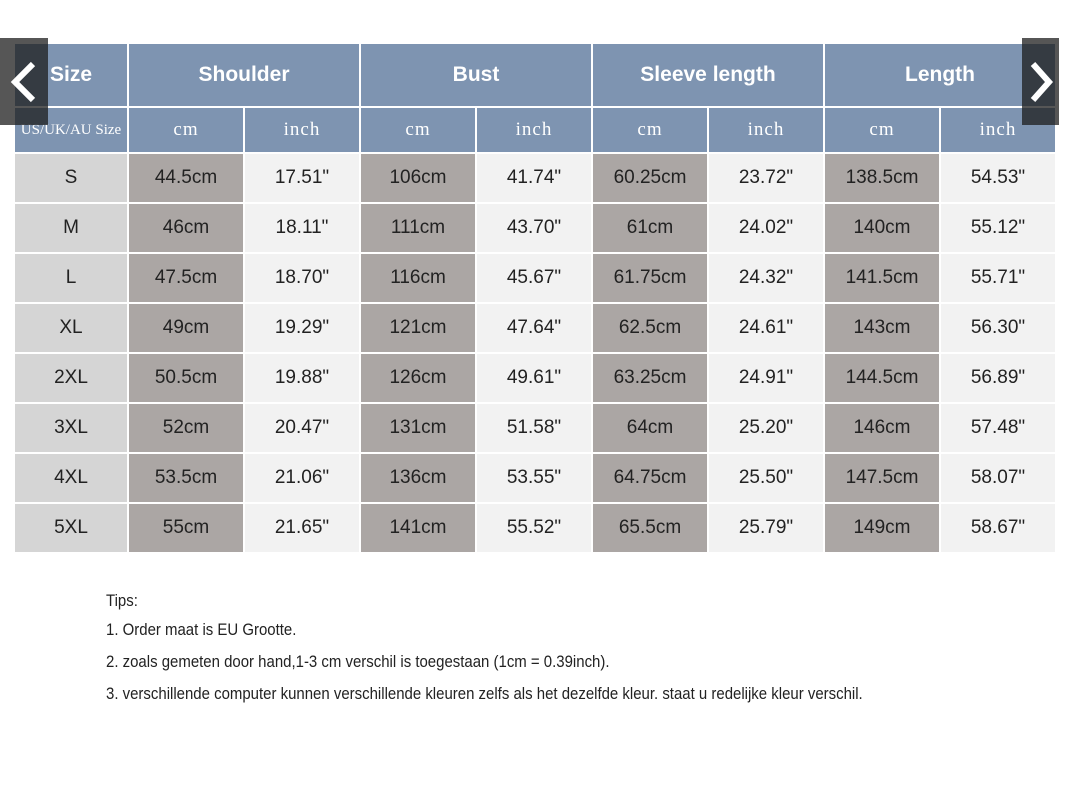  I want to click on cm-cell: 49cm, so click(186, 328).